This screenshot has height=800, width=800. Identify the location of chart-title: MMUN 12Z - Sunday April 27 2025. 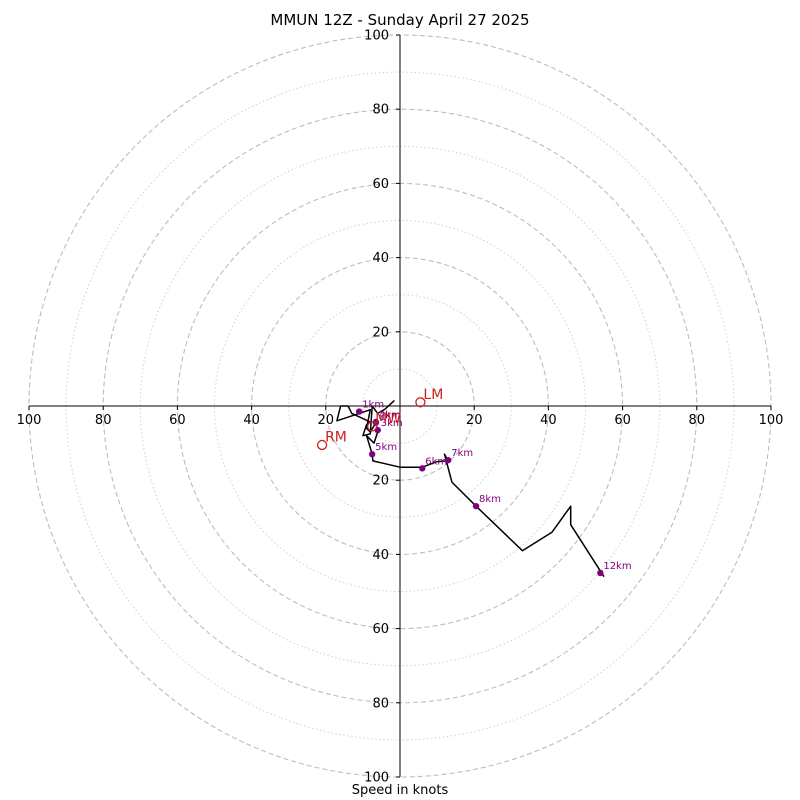
(400, 20).